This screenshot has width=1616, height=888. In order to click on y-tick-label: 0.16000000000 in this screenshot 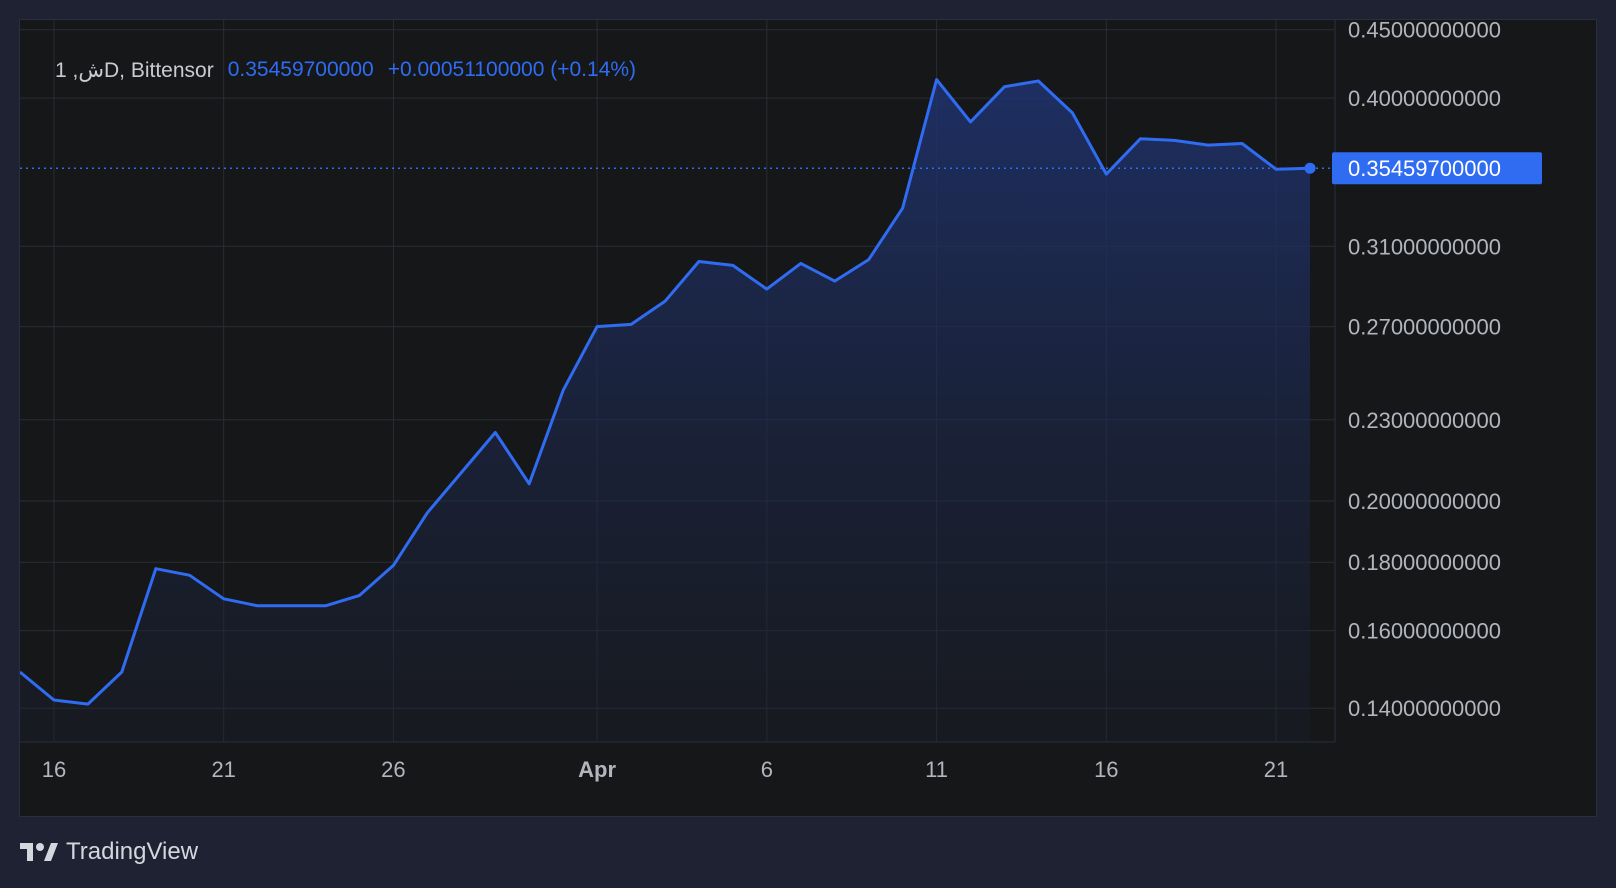, I will do `click(1424, 631)`.